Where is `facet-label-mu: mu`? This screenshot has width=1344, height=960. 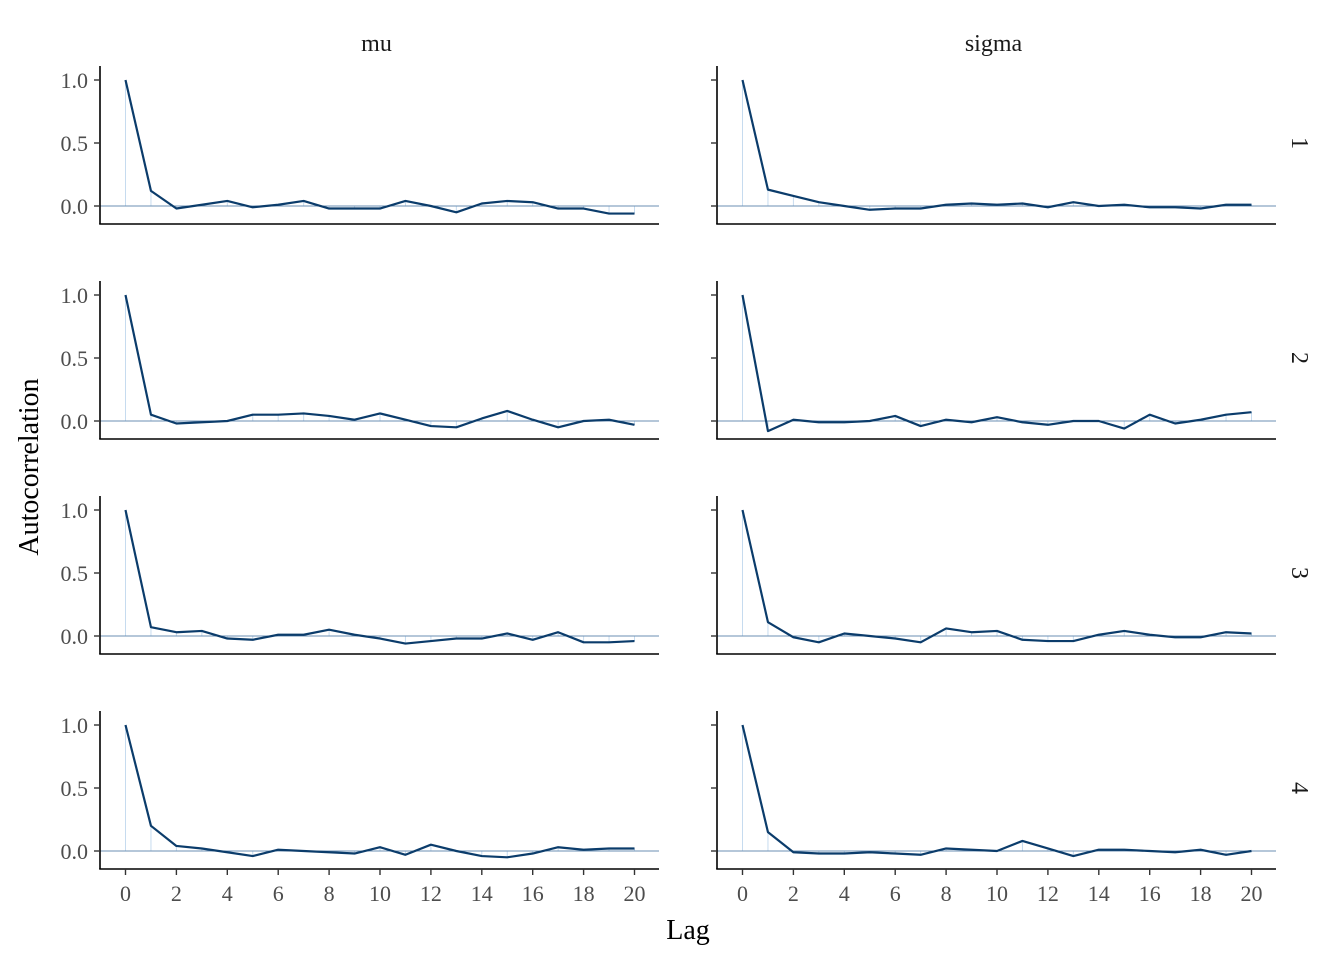
facet-label-mu: mu is located at coordinates (376, 44).